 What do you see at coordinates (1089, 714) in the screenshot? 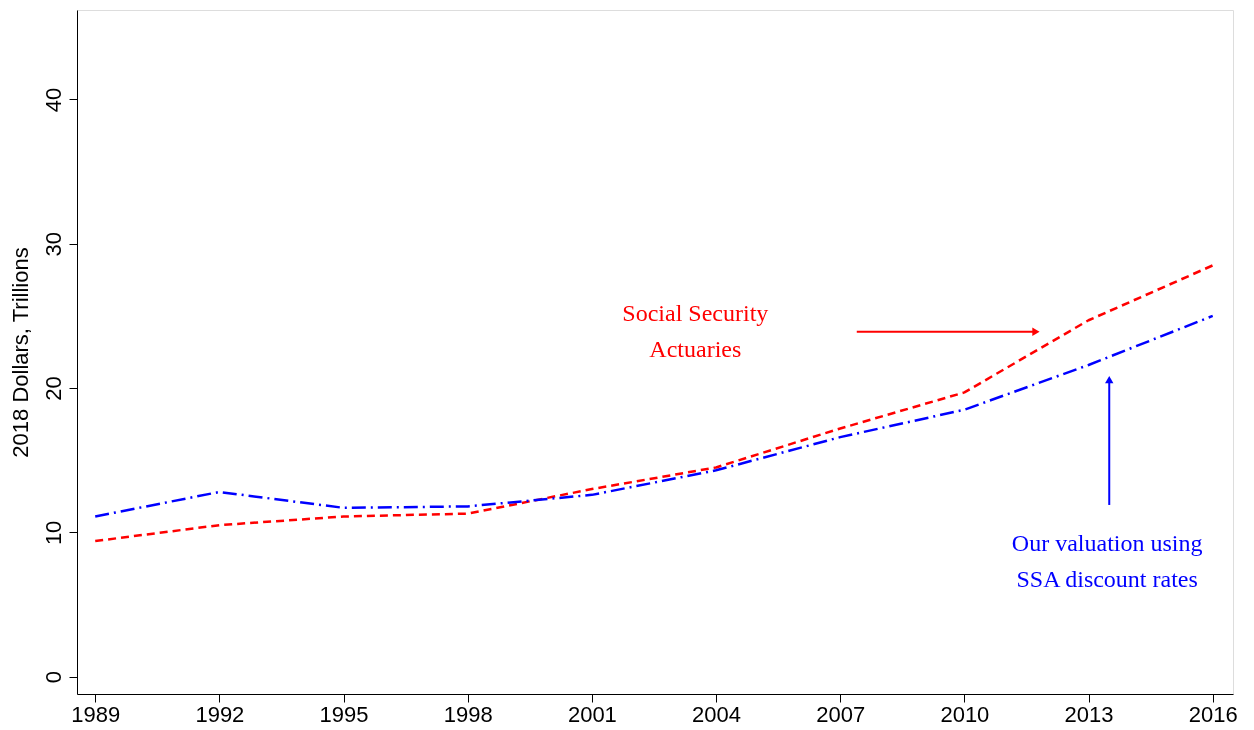
I see `x-tick-label: 2013` at bounding box center [1089, 714].